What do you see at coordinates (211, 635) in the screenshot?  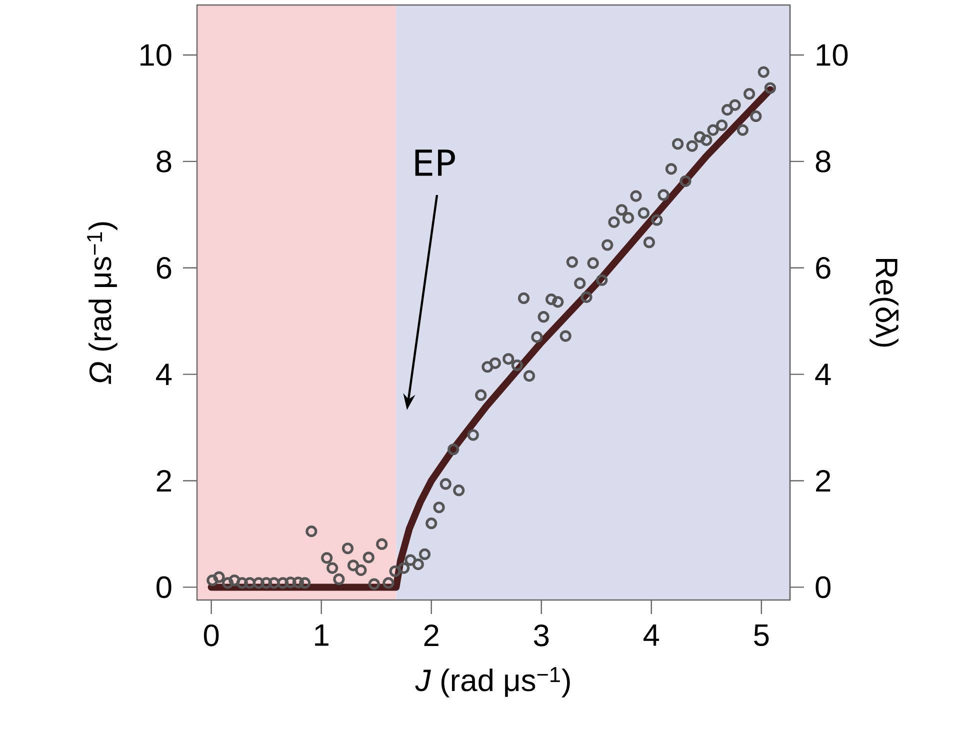 I see `x-tick-label: 0` at bounding box center [211, 635].